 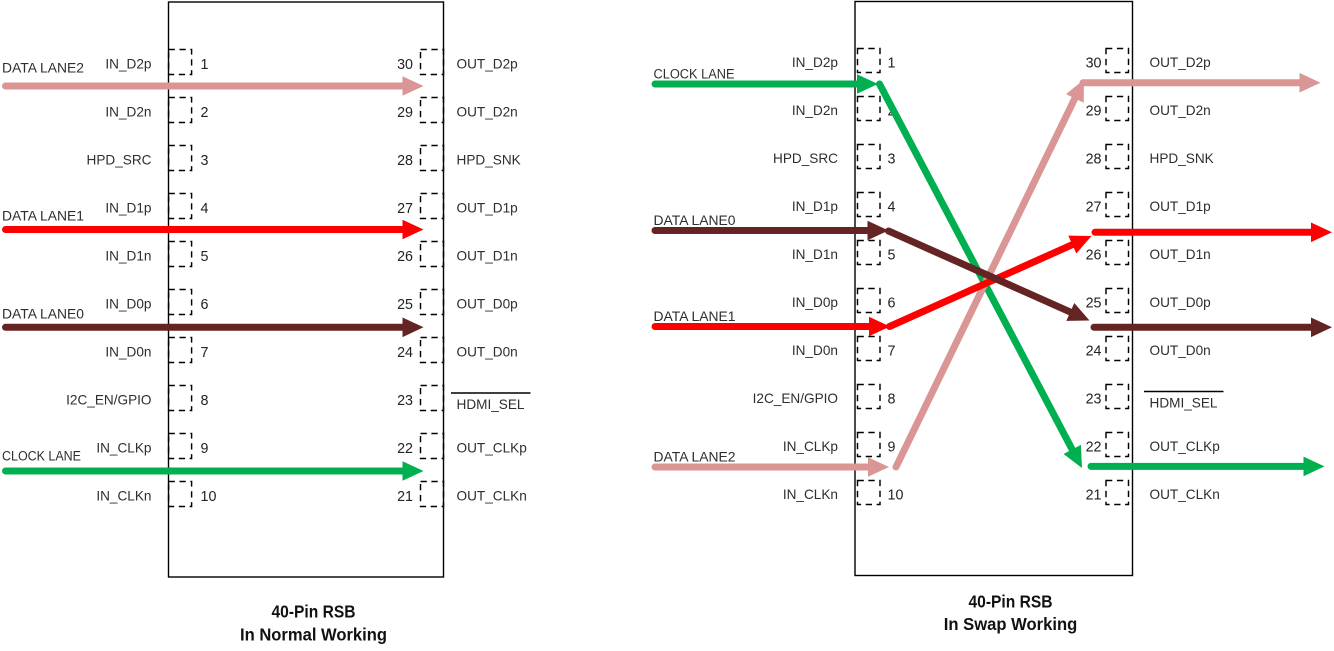 What do you see at coordinates (205, 113) in the screenshot?
I see `svg-text: 2` at bounding box center [205, 113].